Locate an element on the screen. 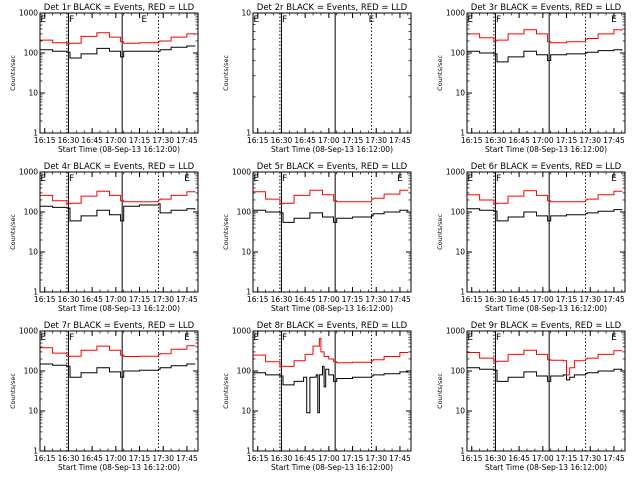  panel-title: Det 2r BLACK = Events, RED = LLD is located at coordinates (332, 8).